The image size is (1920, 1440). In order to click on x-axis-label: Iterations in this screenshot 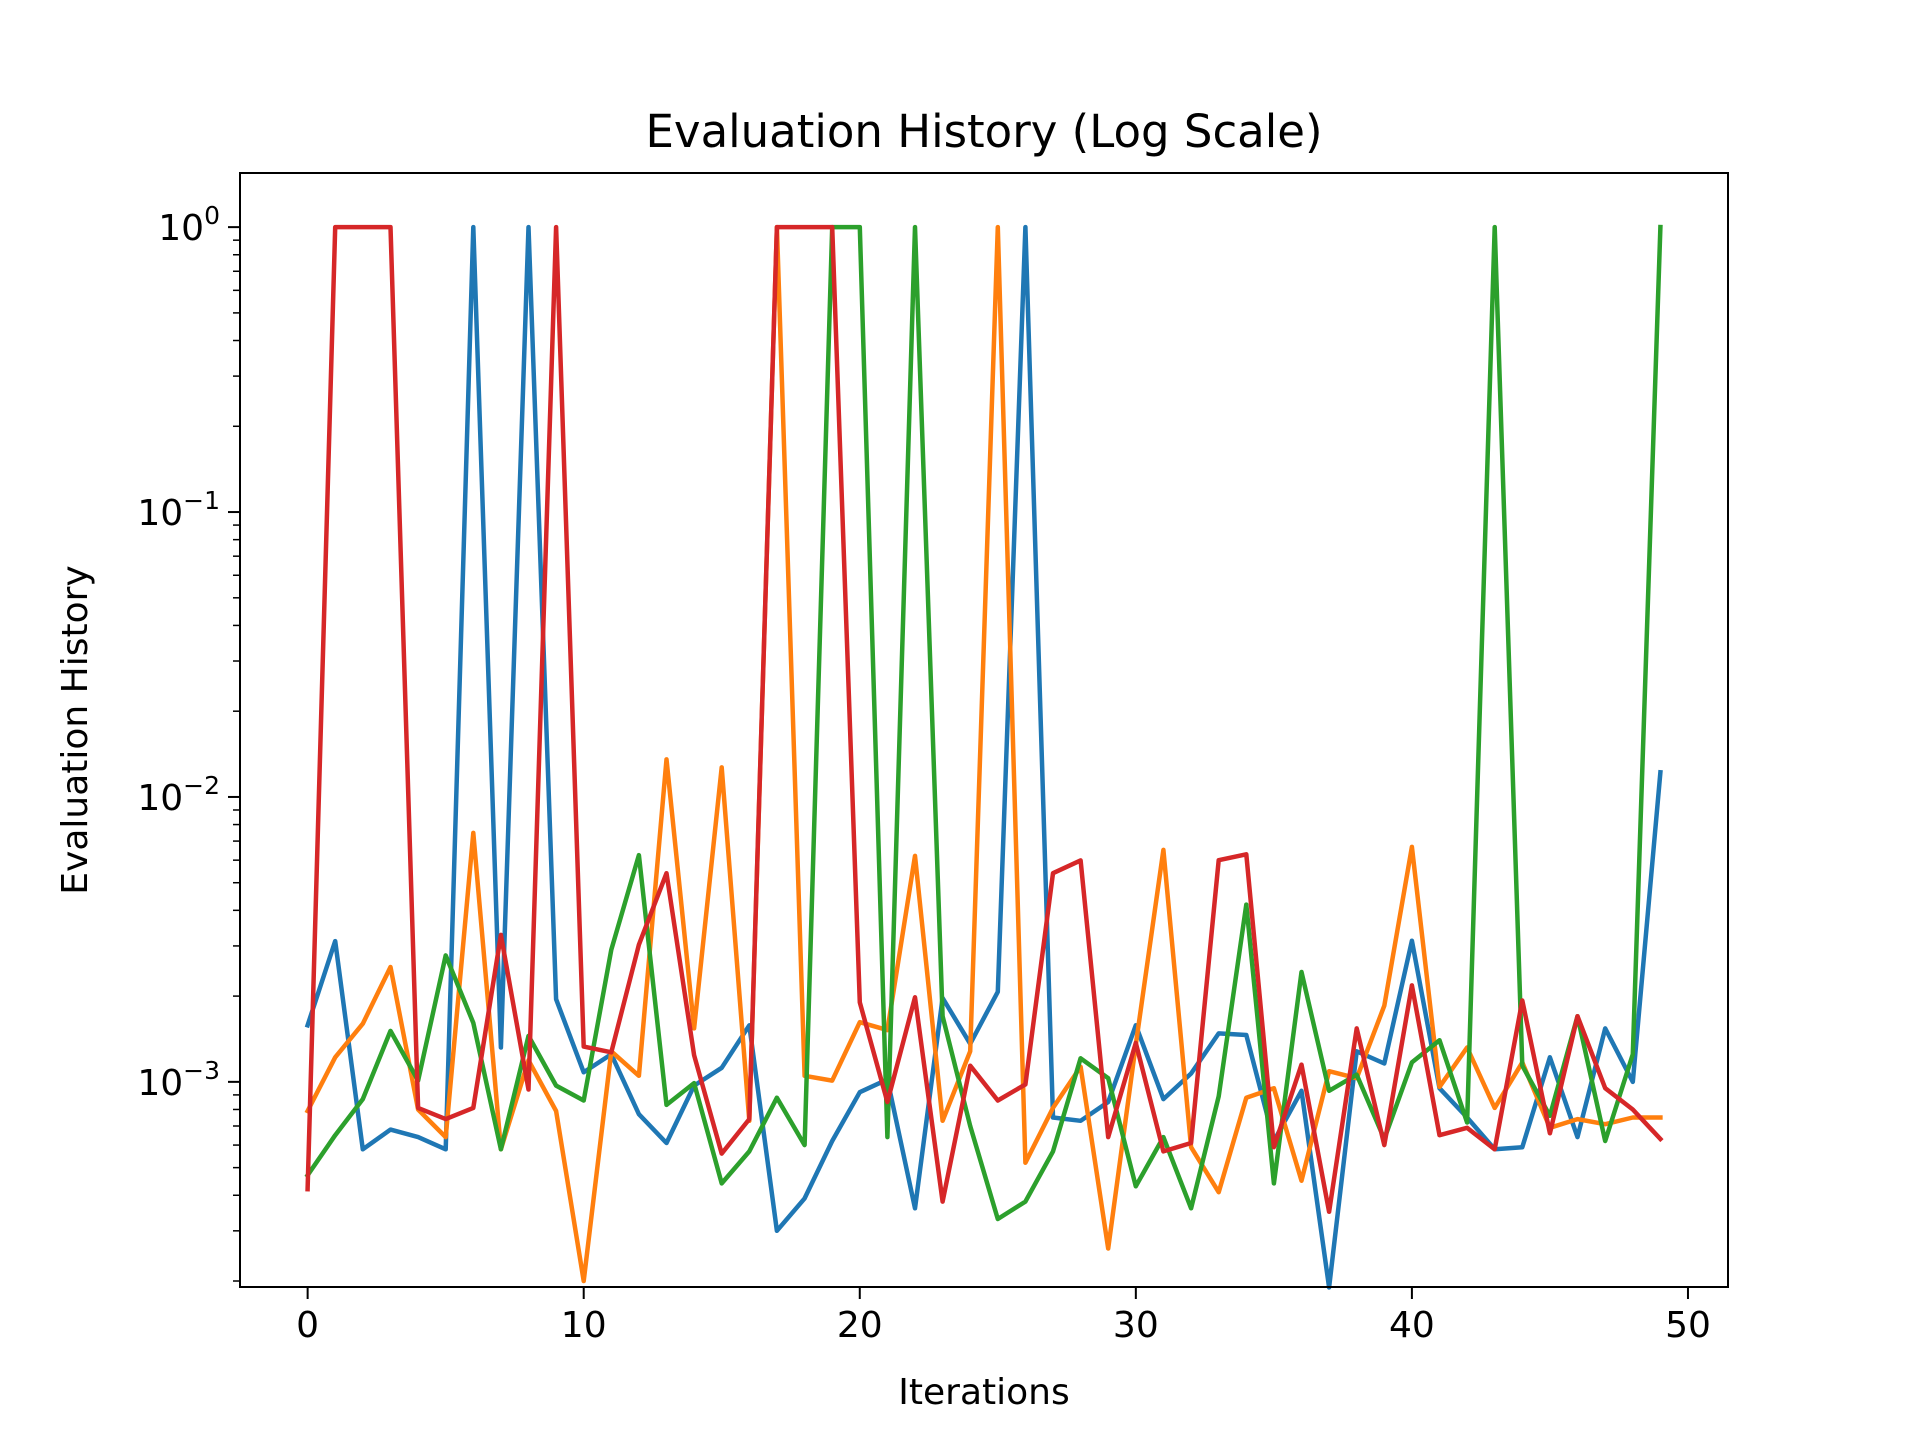, I will do `click(983, 1392)`.